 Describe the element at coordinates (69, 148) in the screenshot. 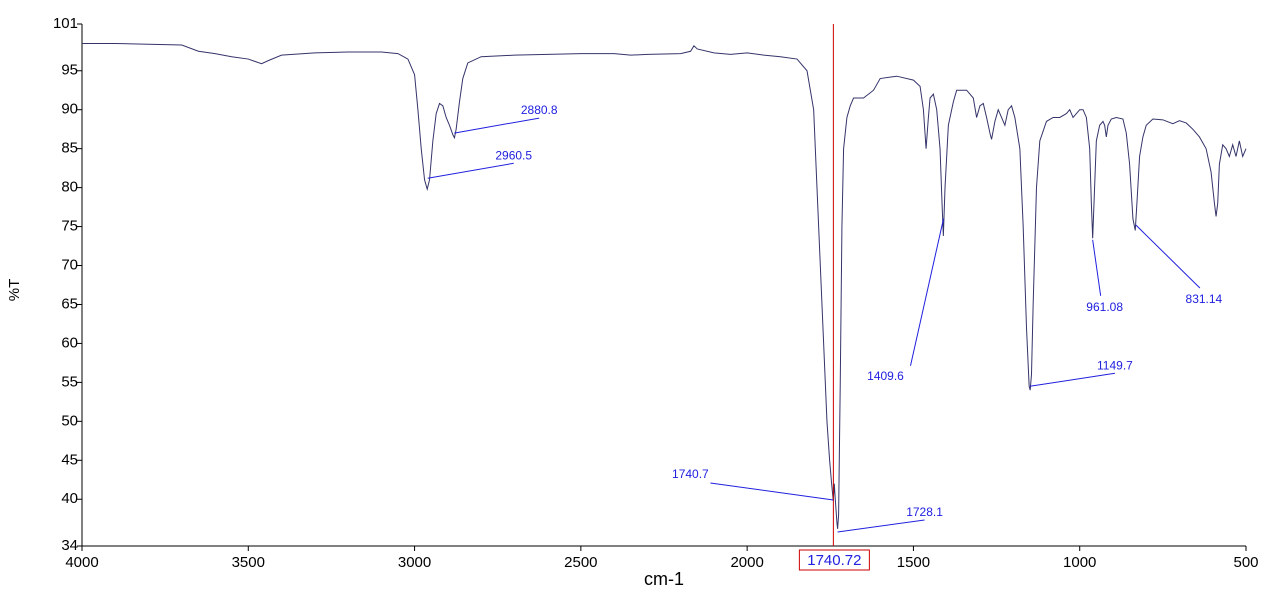

I see `y-tick-label: 85` at that location.